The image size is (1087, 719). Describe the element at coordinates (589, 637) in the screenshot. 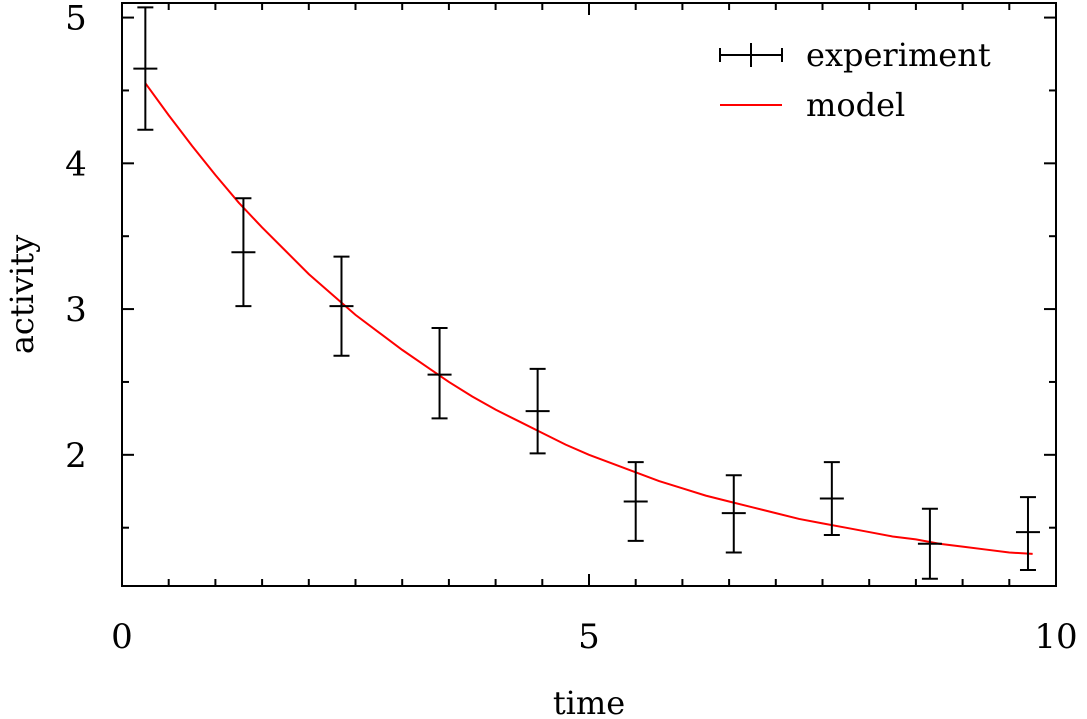

I see `x-tick-label: 5` at that location.